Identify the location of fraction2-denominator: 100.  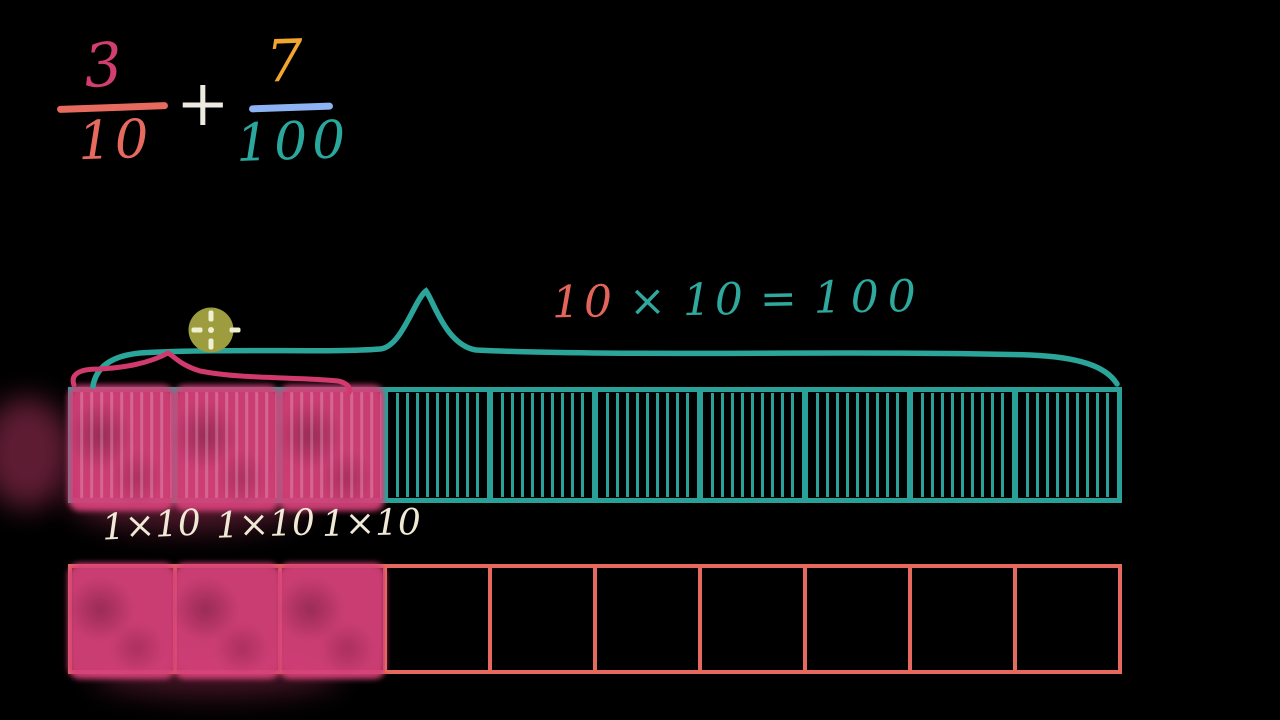
(293, 142).